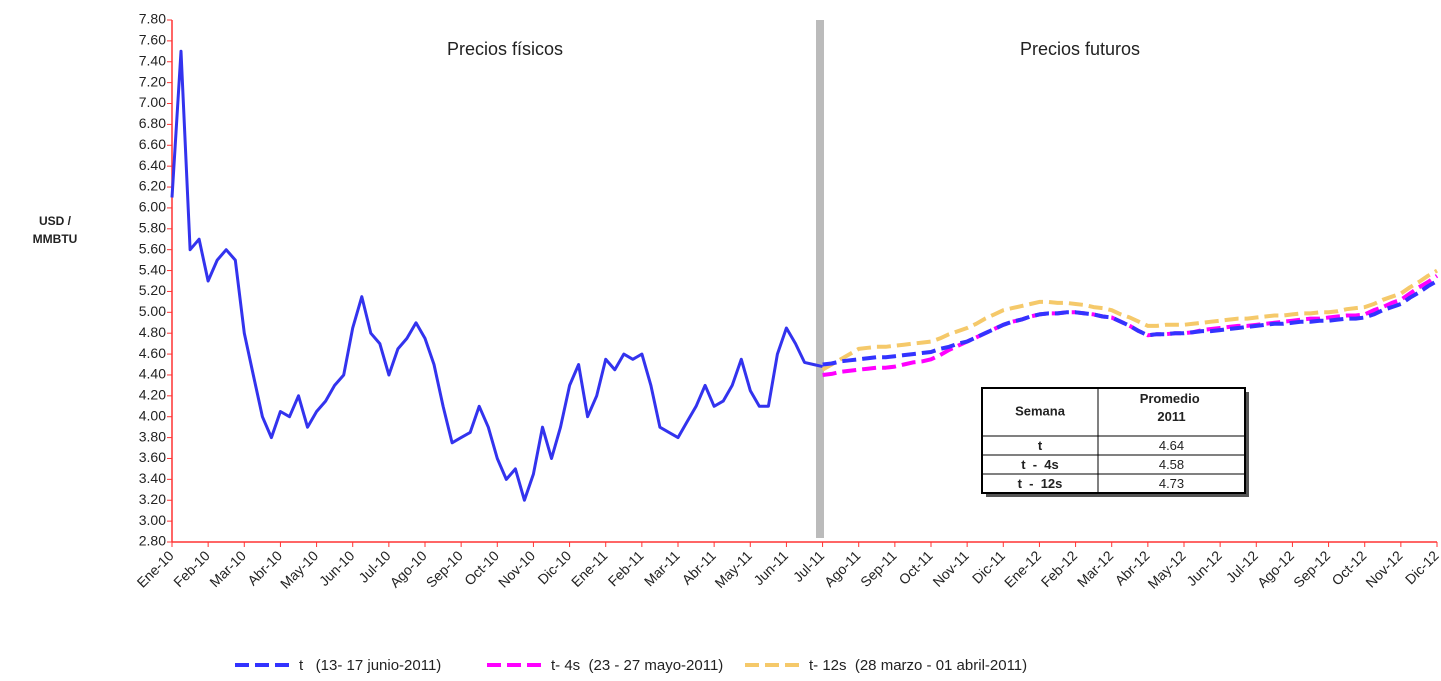 This screenshot has width=1441, height=681. I want to click on legend-label: t- 4s (23 - 27 mayo-2011), so click(637, 665).